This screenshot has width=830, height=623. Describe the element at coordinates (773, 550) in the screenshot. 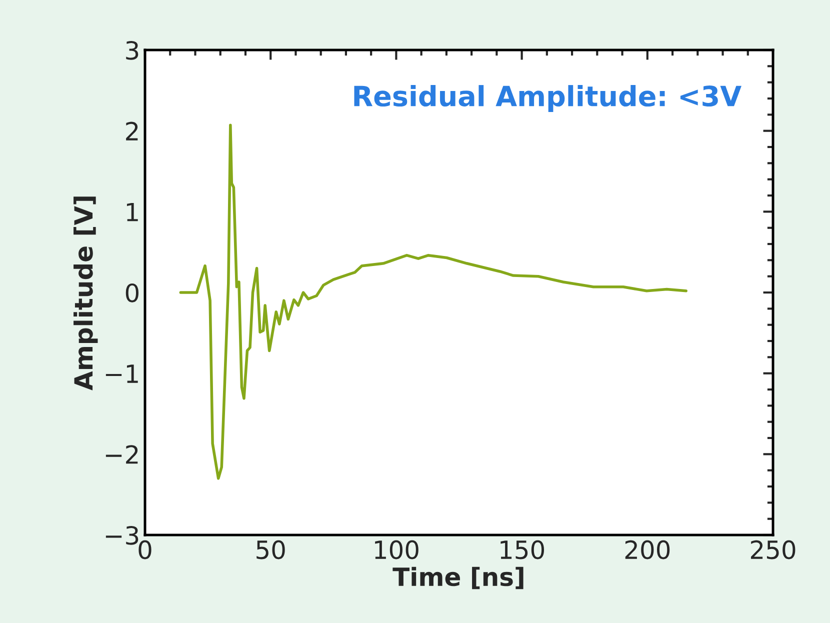

I see `x-tick-label: 250` at that location.